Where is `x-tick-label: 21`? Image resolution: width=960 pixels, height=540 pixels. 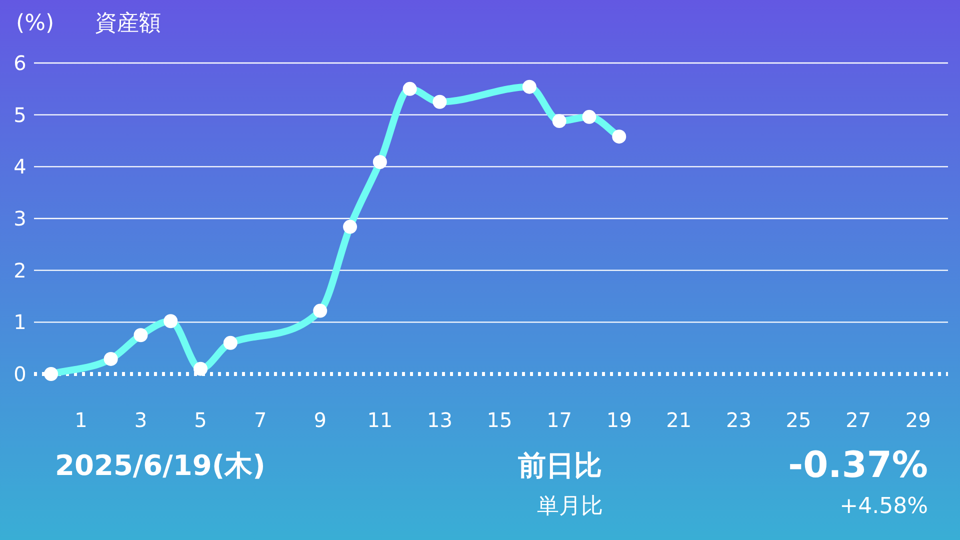 x-tick-label: 21 is located at coordinates (679, 420).